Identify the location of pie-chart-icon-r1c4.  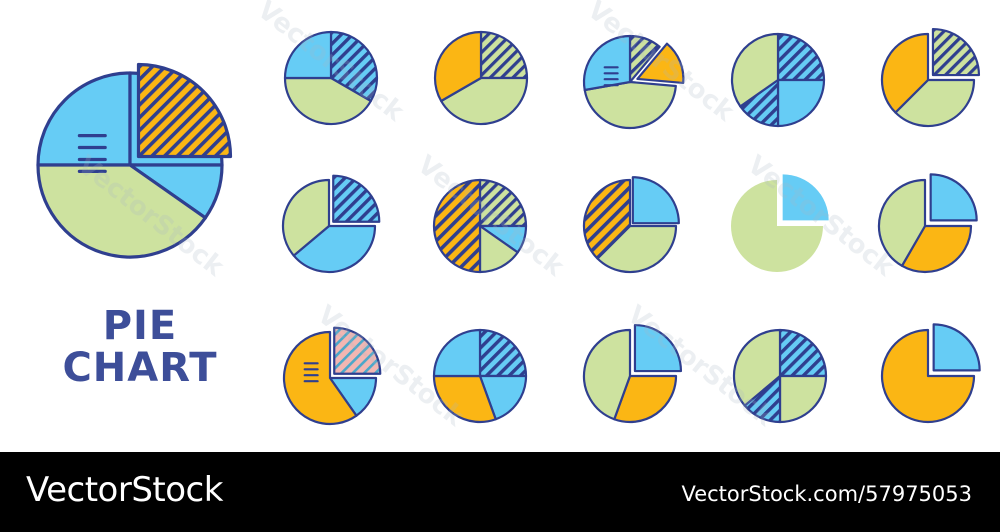
(778, 80).